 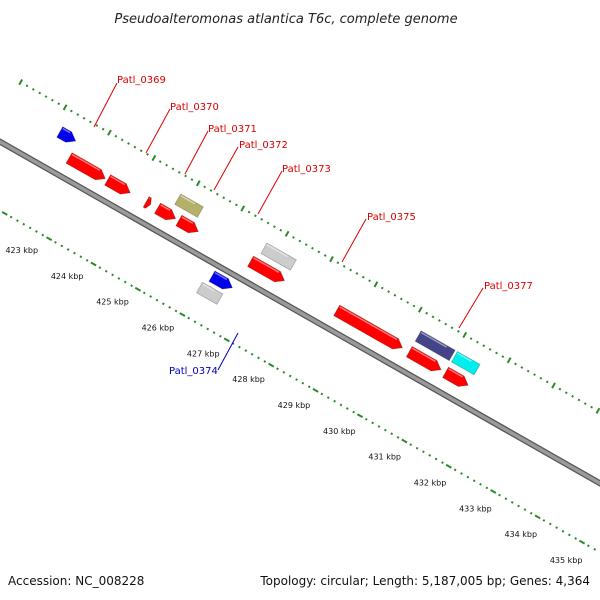 What do you see at coordinates (391, 217) in the screenshot?
I see `gene-label-patl-0375: Patl_0375` at bounding box center [391, 217].